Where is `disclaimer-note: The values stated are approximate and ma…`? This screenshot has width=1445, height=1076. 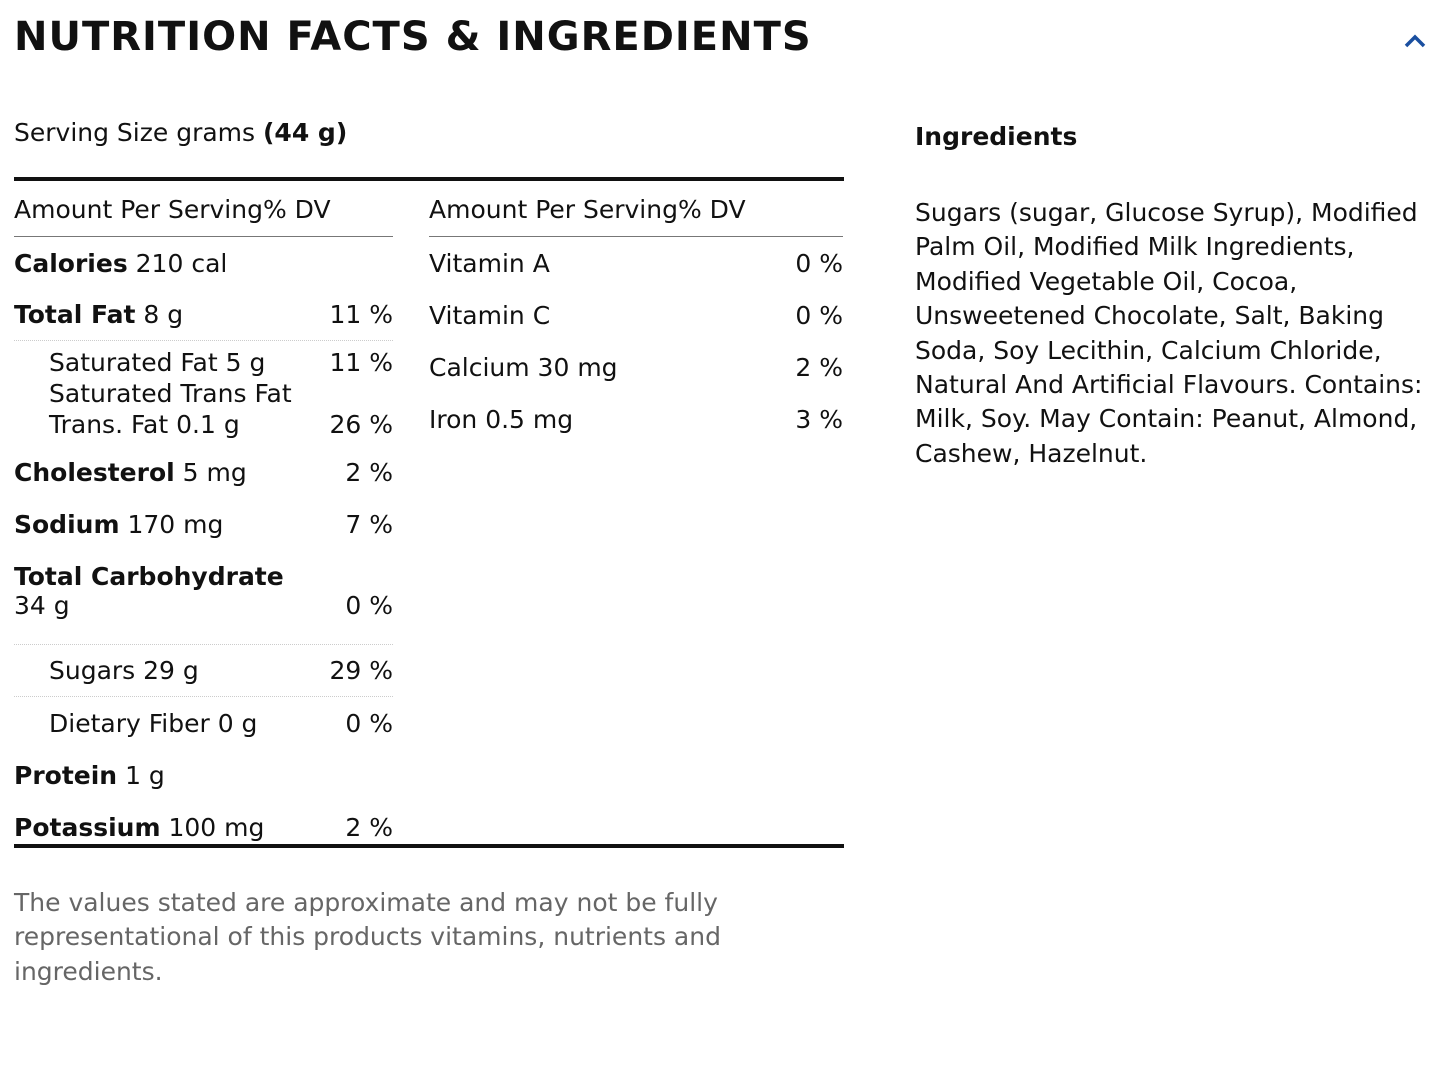
disclaimer-note: The values stated are approximate and ma… is located at coordinates (367, 937).